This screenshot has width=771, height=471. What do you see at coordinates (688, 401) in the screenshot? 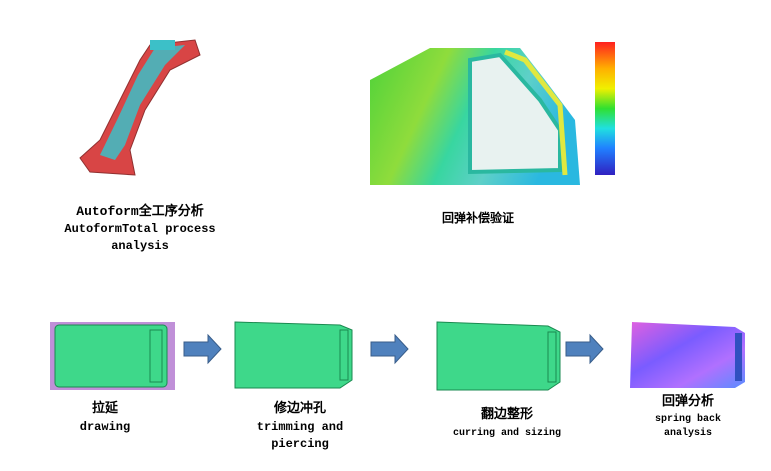
I see `step-title: 回弹分析` at bounding box center [688, 401].